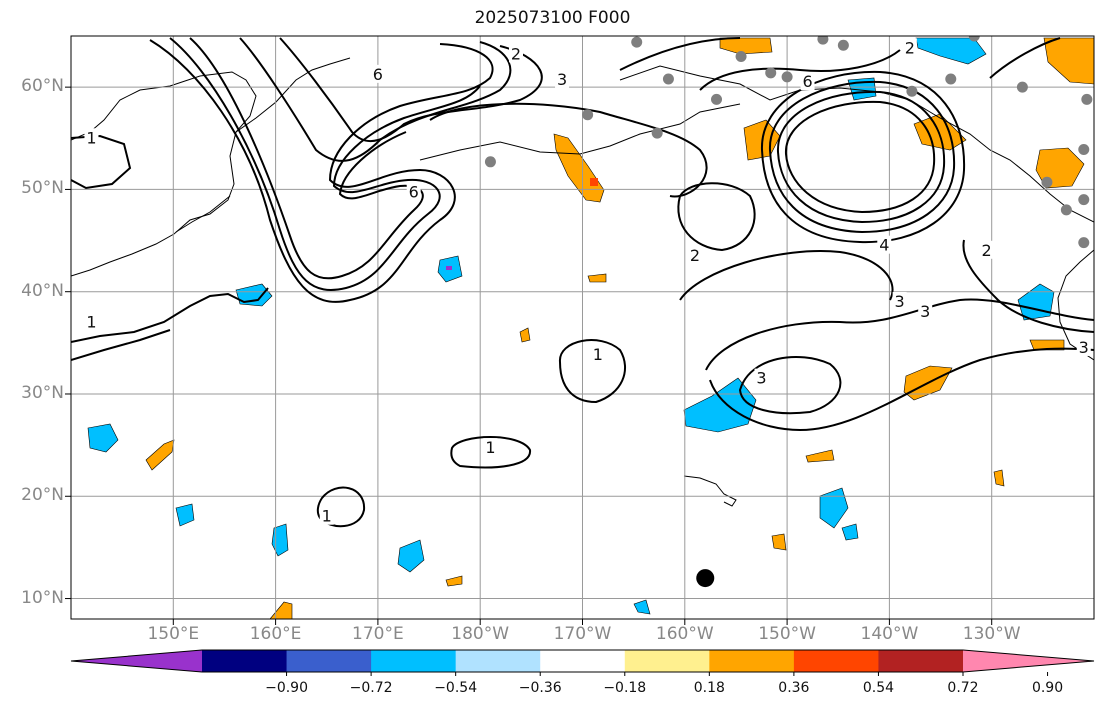  What do you see at coordinates (378, 634) in the screenshot?
I see `lon-tick-label: 170°E` at bounding box center [378, 634].